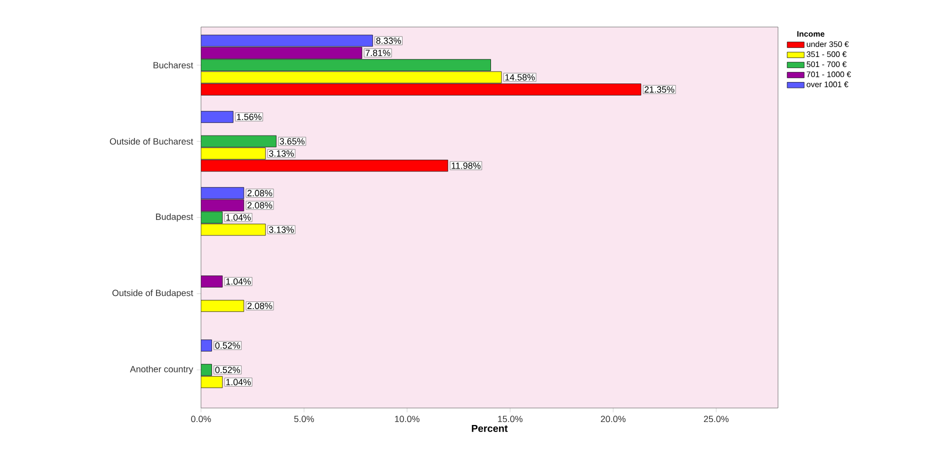 The image size is (944, 450). What do you see at coordinates (613, 419) in the screenshot?
I see `x-tick-label: 20.0%` at bounding box center [613, 419].